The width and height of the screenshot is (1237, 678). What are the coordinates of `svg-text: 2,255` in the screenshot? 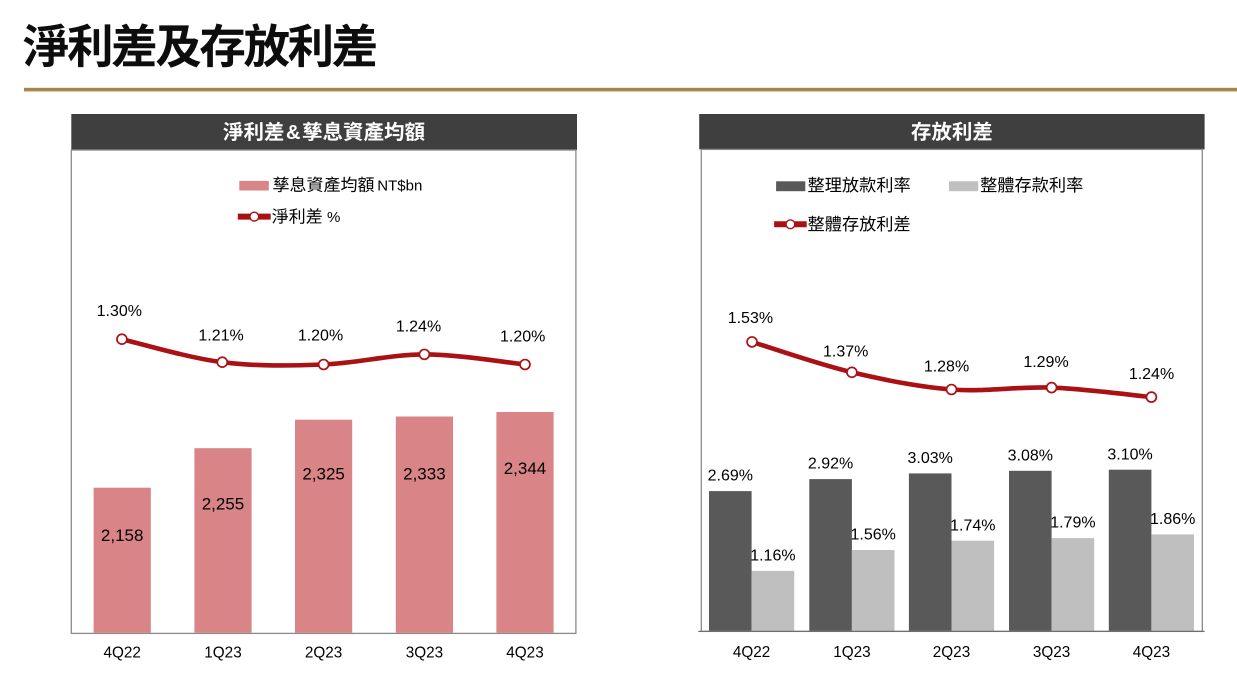 It's located at (223, 504).